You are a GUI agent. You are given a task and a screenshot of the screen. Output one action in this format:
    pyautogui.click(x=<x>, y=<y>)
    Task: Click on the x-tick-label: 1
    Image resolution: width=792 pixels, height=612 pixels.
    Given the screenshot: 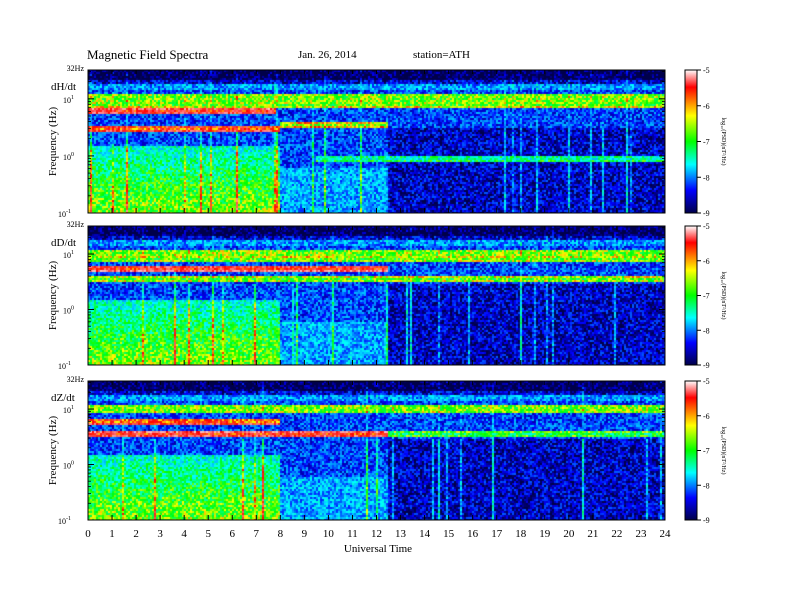 What is the action you would take?
    pyautogui.click(x=112, y=534)
    